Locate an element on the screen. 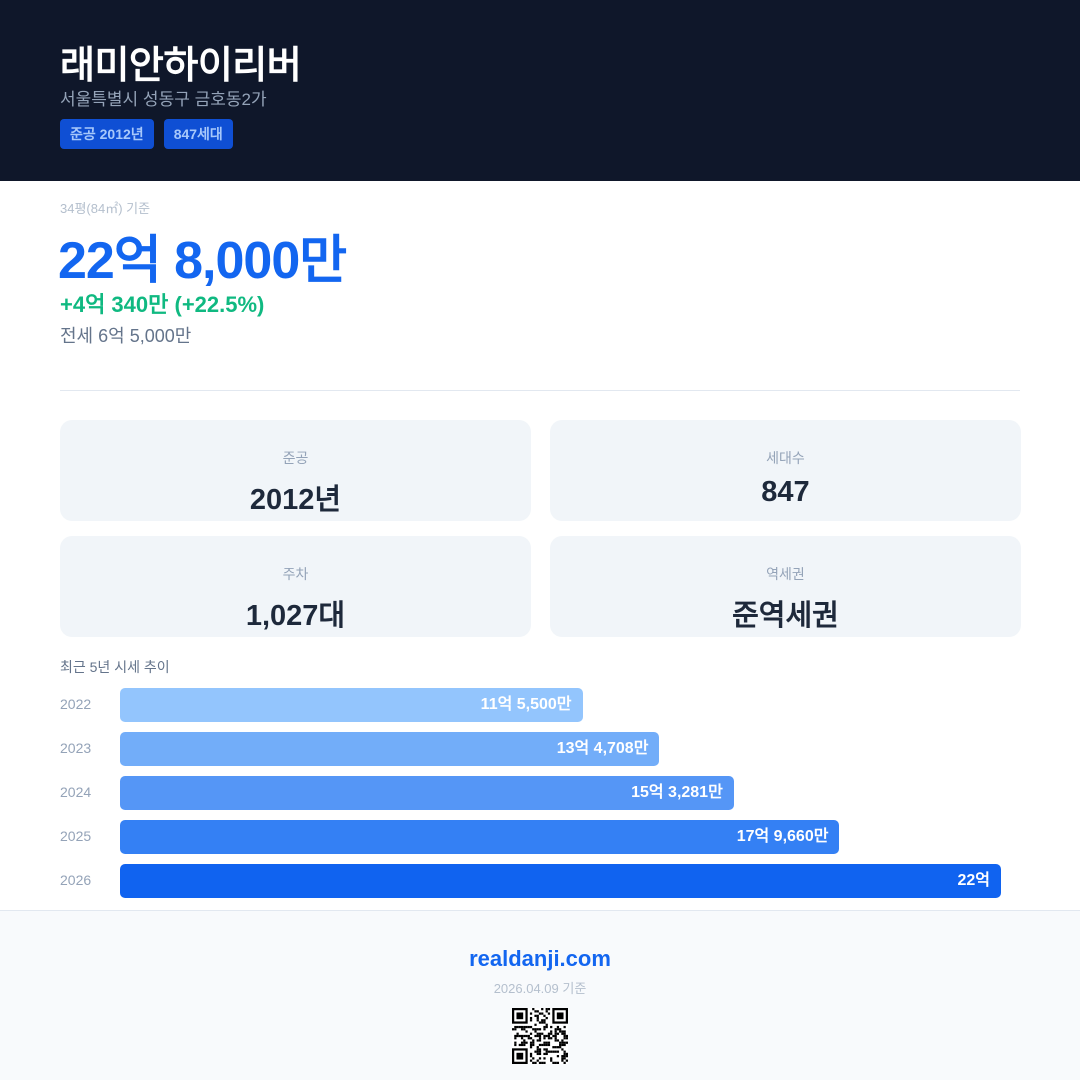 The width and height of the screenshot is (1080, 1080). complex-title: 래미안하이리버 is located at coordinates (181, 66).